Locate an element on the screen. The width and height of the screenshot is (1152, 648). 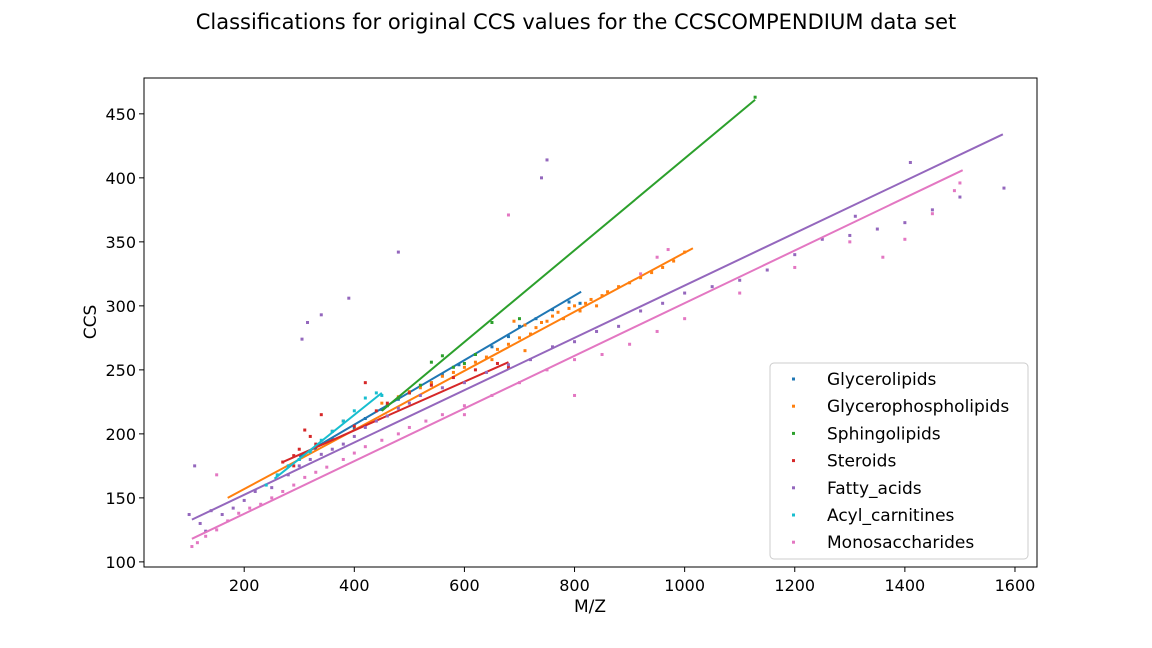
x-tick-label: 600 is located at coordinates (464, 585).